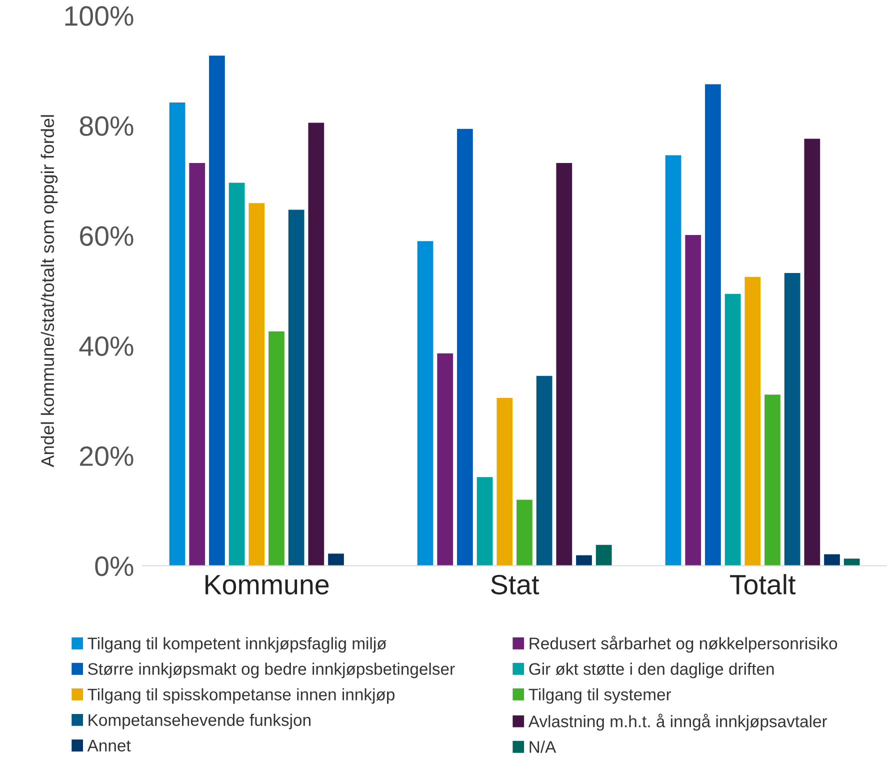 The image size is (891, 775). Describe the element at coordinates (271, 670) in the screenshot. I see `legend-label: Større innkjøpsmakt og bedre innkjøpsbetingelser` at that location.